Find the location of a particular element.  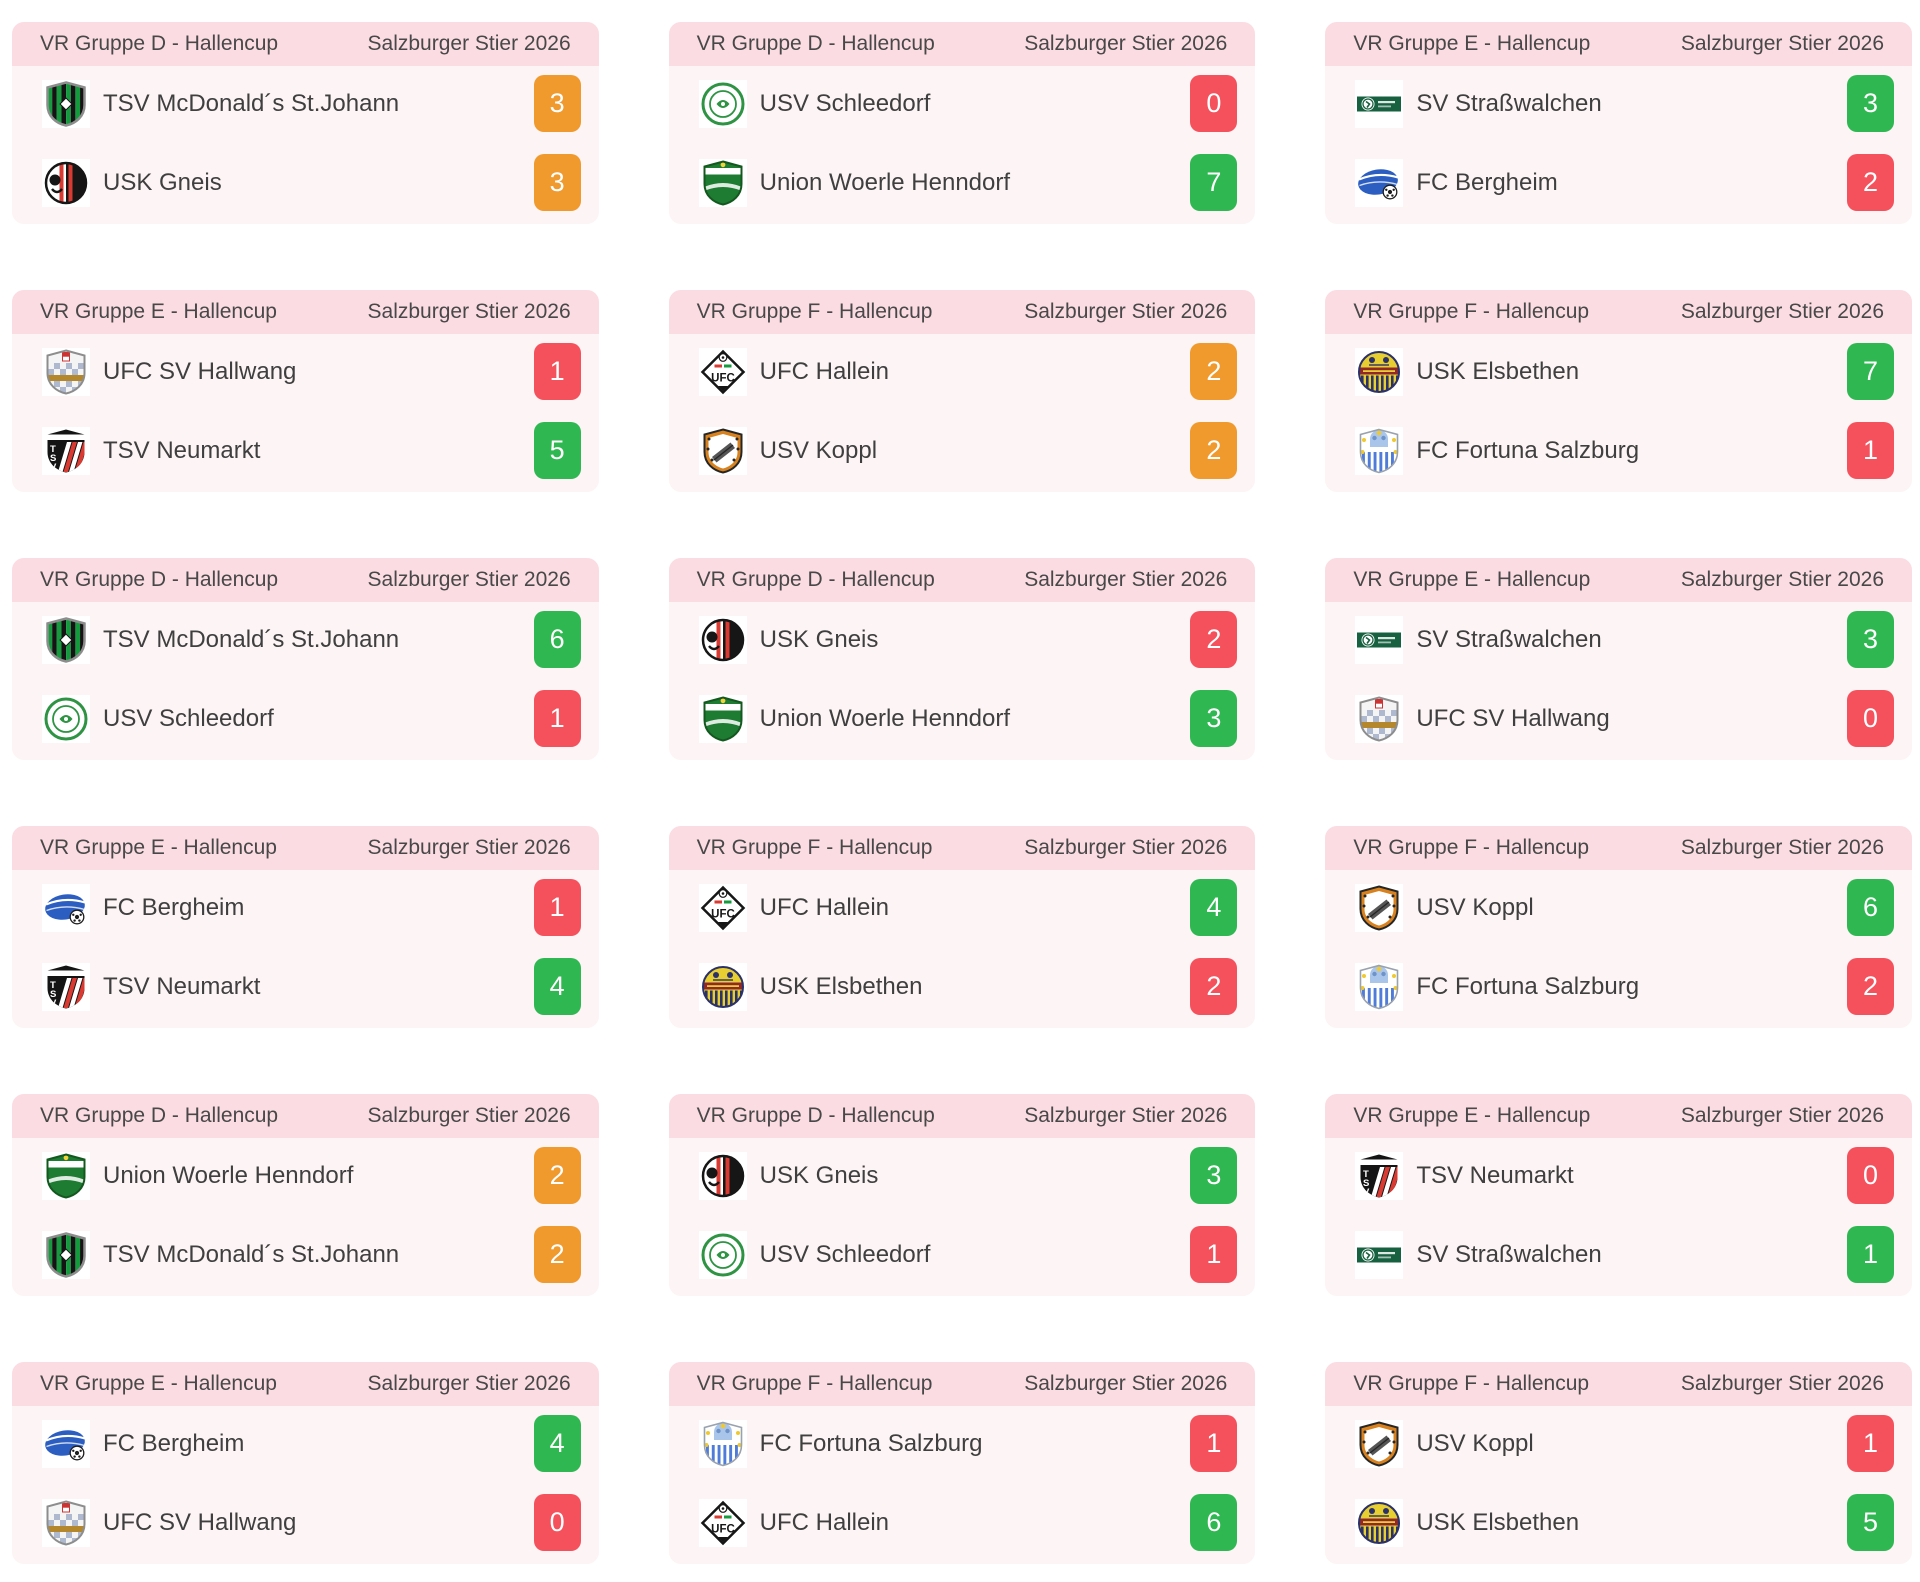

match-card-body: UFC UFC Hallein 4 USK Elsbethen 2 is located at coordinates (962, 949).